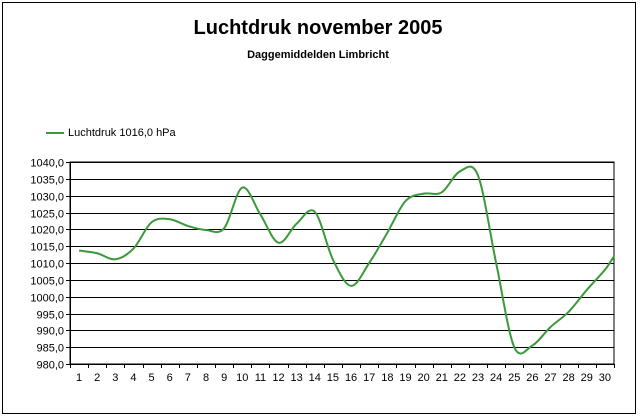 This screenshot has height=418, width=640. Describe the element at coordinates (47, 181) in the screenshot. I see `y-tick-label: 1035,0` at that location.